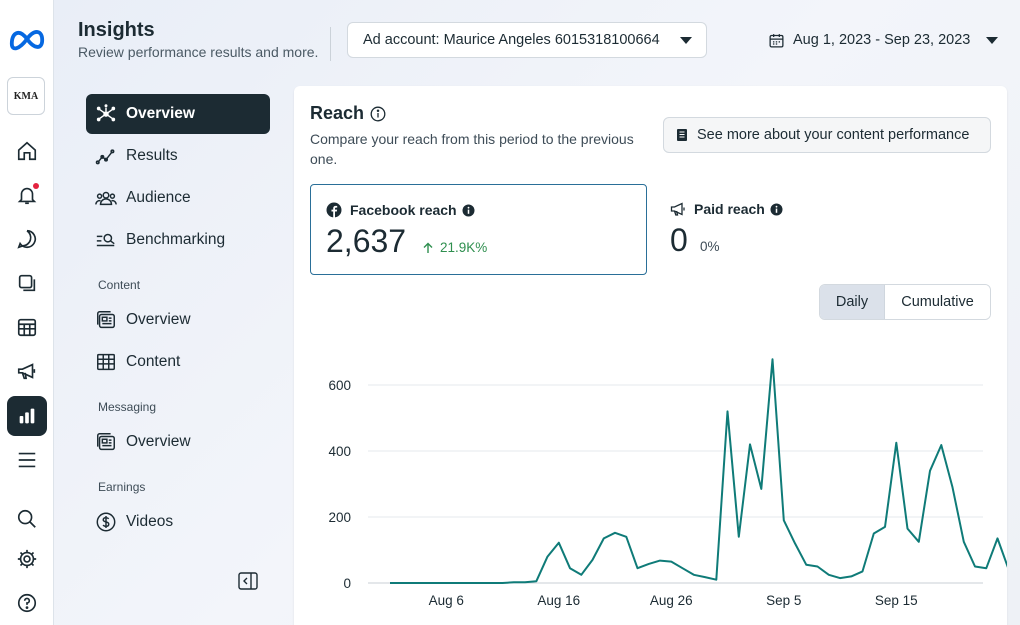  Describe the element at coordinates (783, 600) in the screenshot. I see `x-tick-label: Sep 5` at that location.